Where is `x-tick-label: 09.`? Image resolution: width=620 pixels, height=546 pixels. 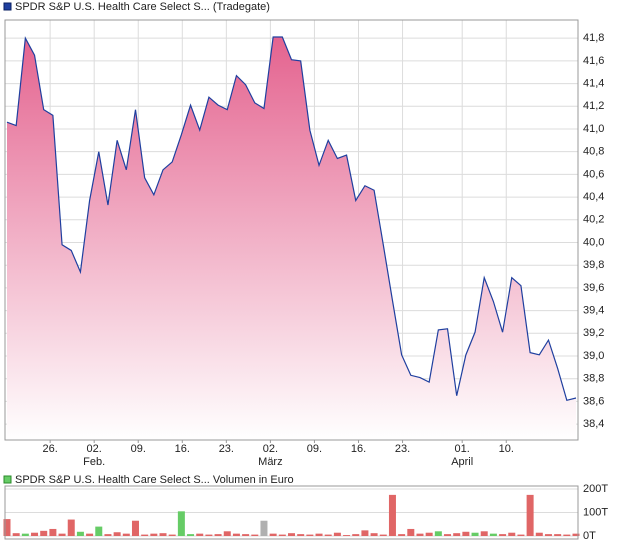
x-tick-label: 09. is located at coordinates (314, 449).